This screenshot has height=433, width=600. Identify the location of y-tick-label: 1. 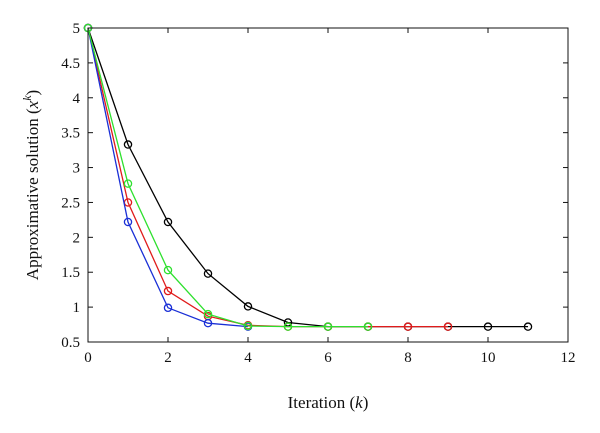
(77, 308).